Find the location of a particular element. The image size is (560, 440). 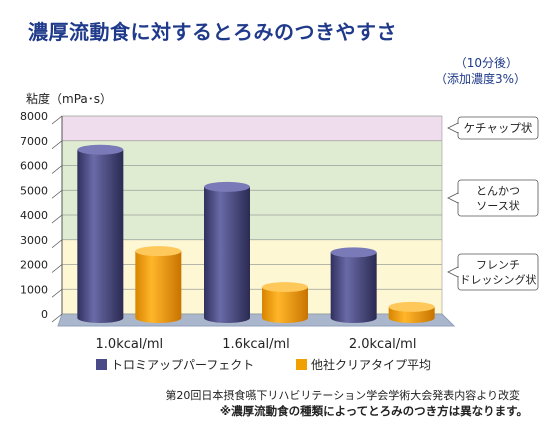

legend-label-series-1: トロミアップパーフェクト is located at coordinates (183, 365).